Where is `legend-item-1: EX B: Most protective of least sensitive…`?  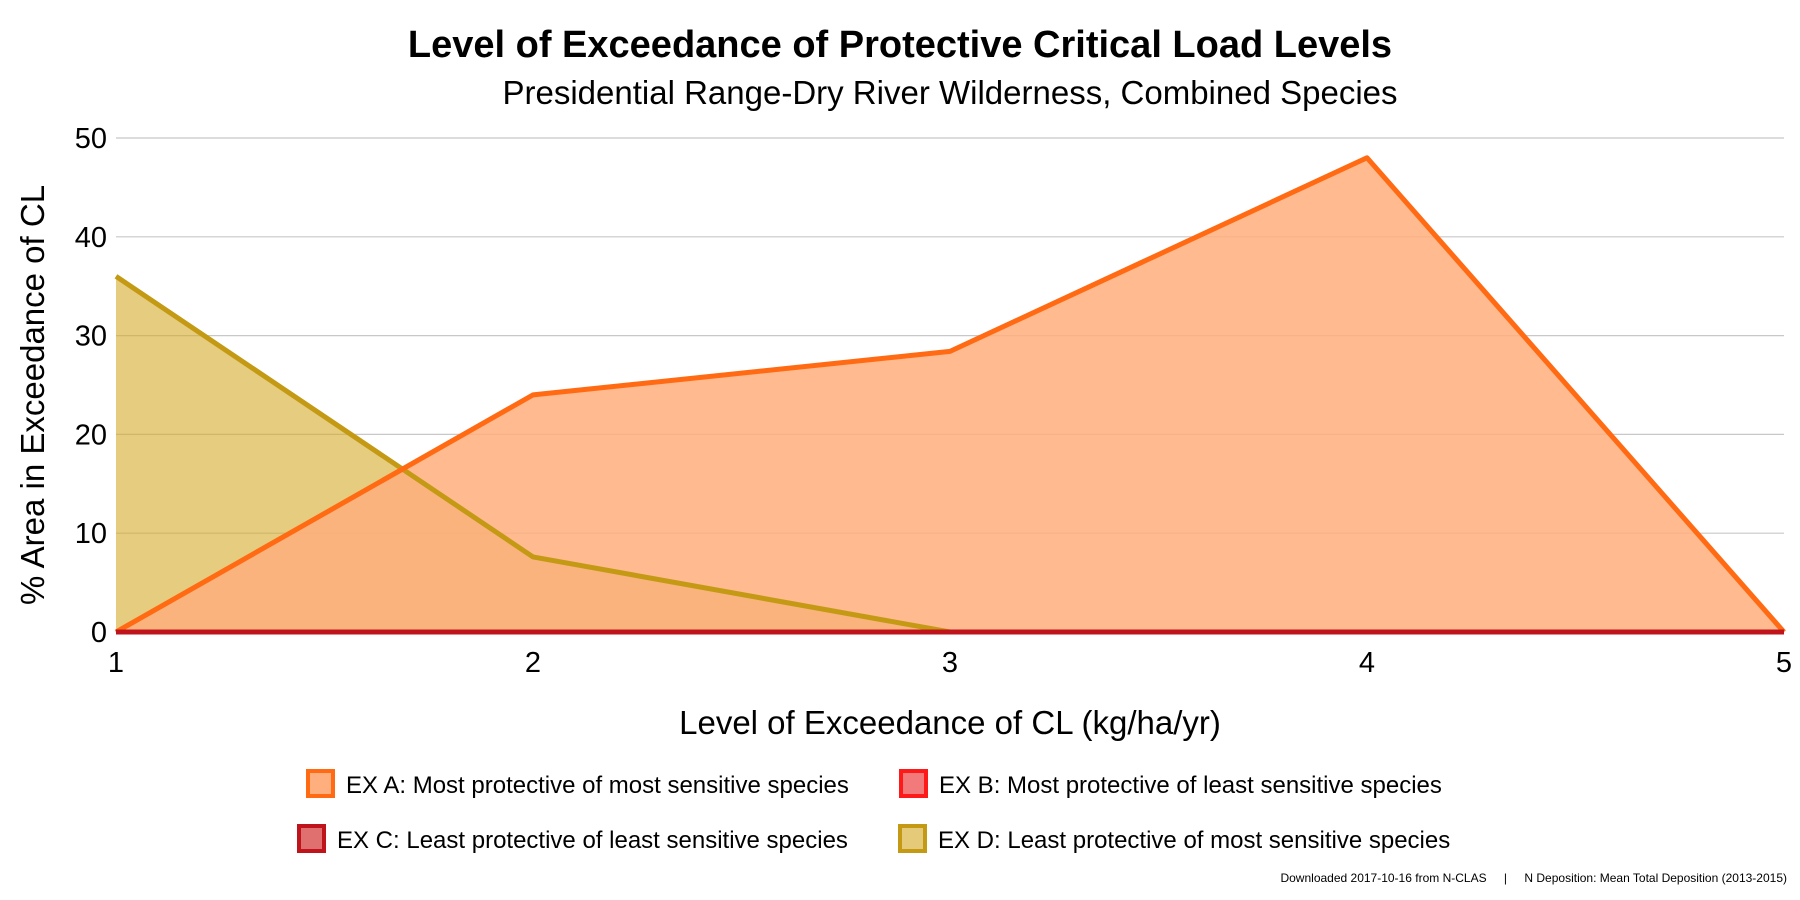 legend-item-1: EX B: Most protective of least sensitive… is located at coordinates (1170, 784).